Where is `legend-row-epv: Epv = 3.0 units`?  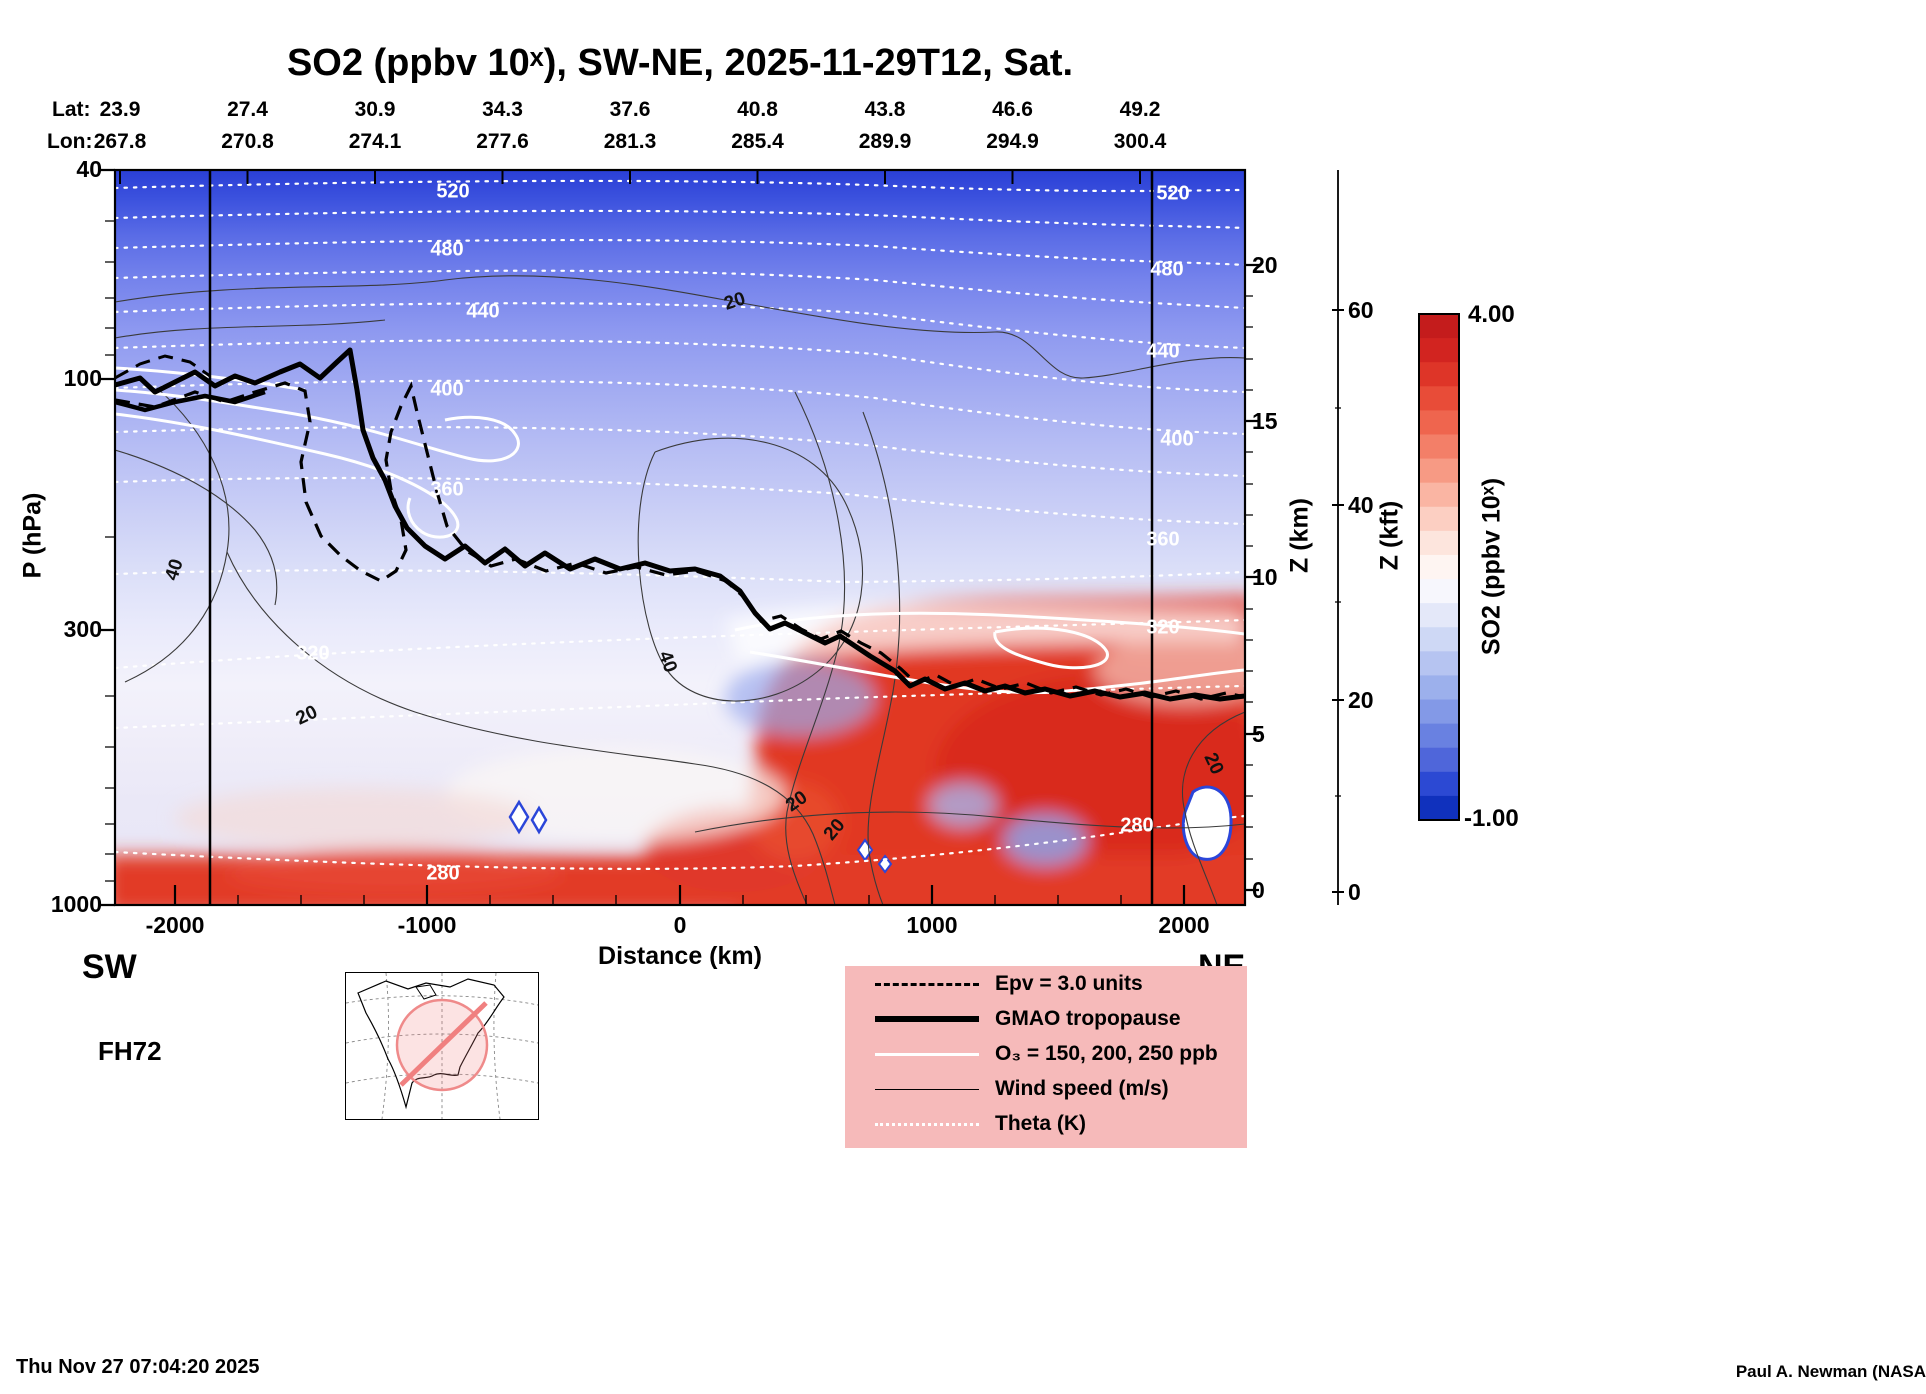 legend-row-epv: Epv = 3.0 units is located at coordinates (1046, 984).